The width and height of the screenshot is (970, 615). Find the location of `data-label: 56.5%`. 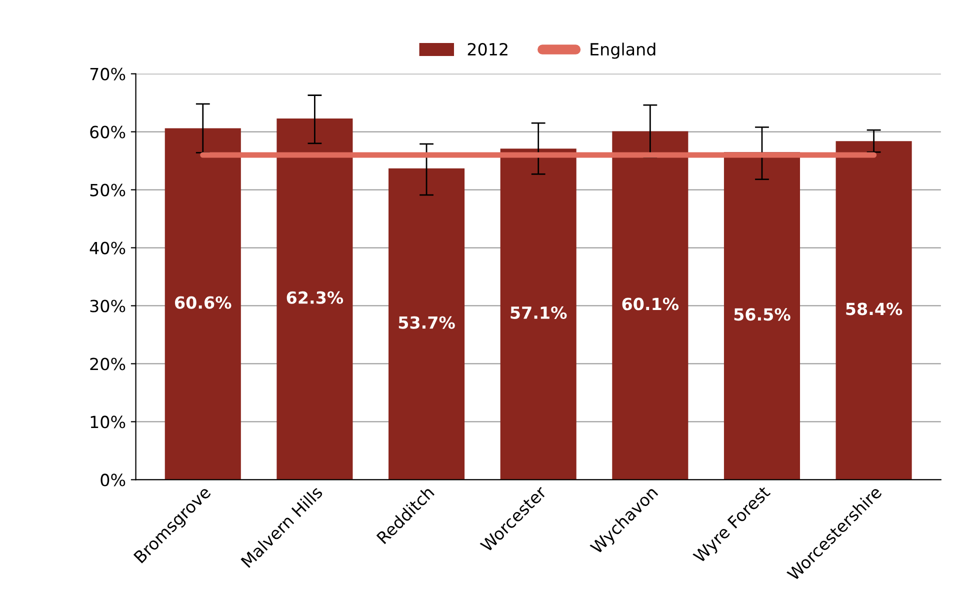

data-label: 56.5% is located at coordinates (762, 314).